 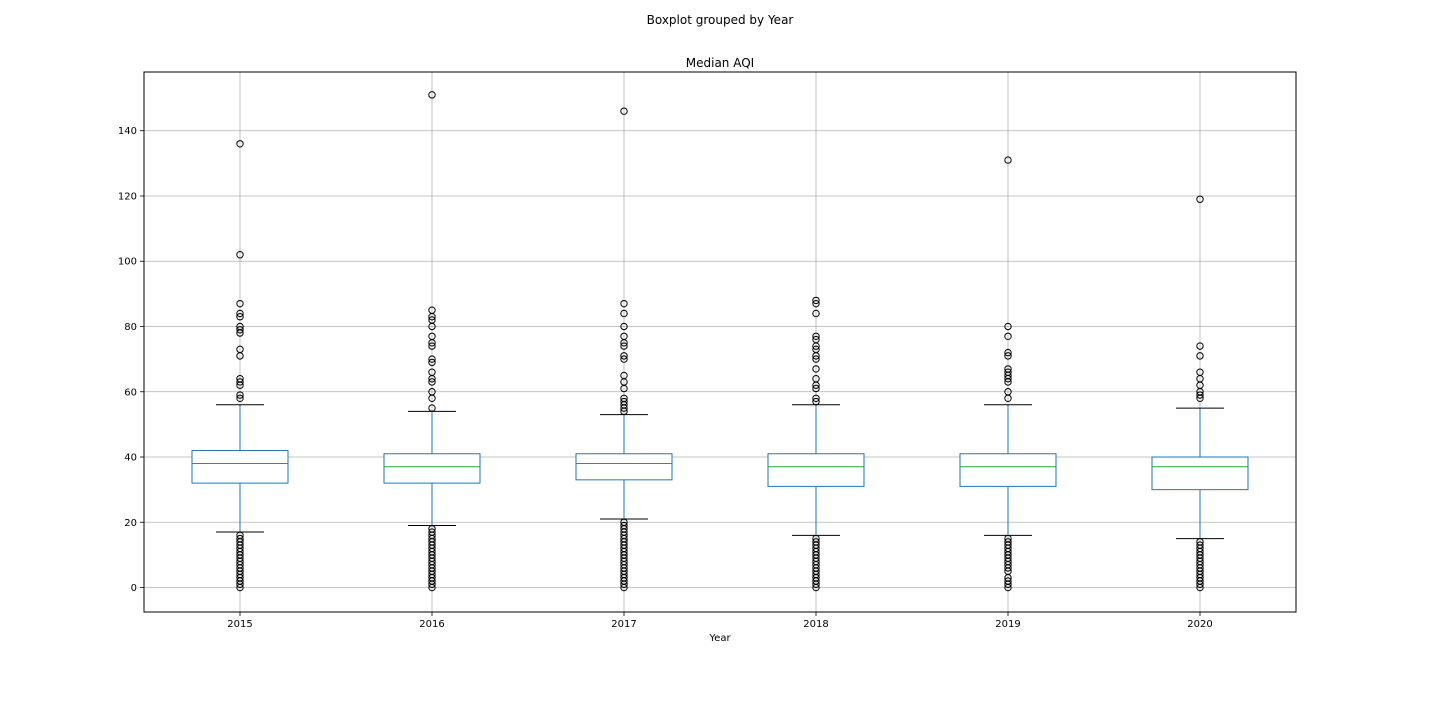 What do you see at coordinates (720, 63) in the screenshot?
I see `chart-title: Median AQI` at bounding box center [720, 63].